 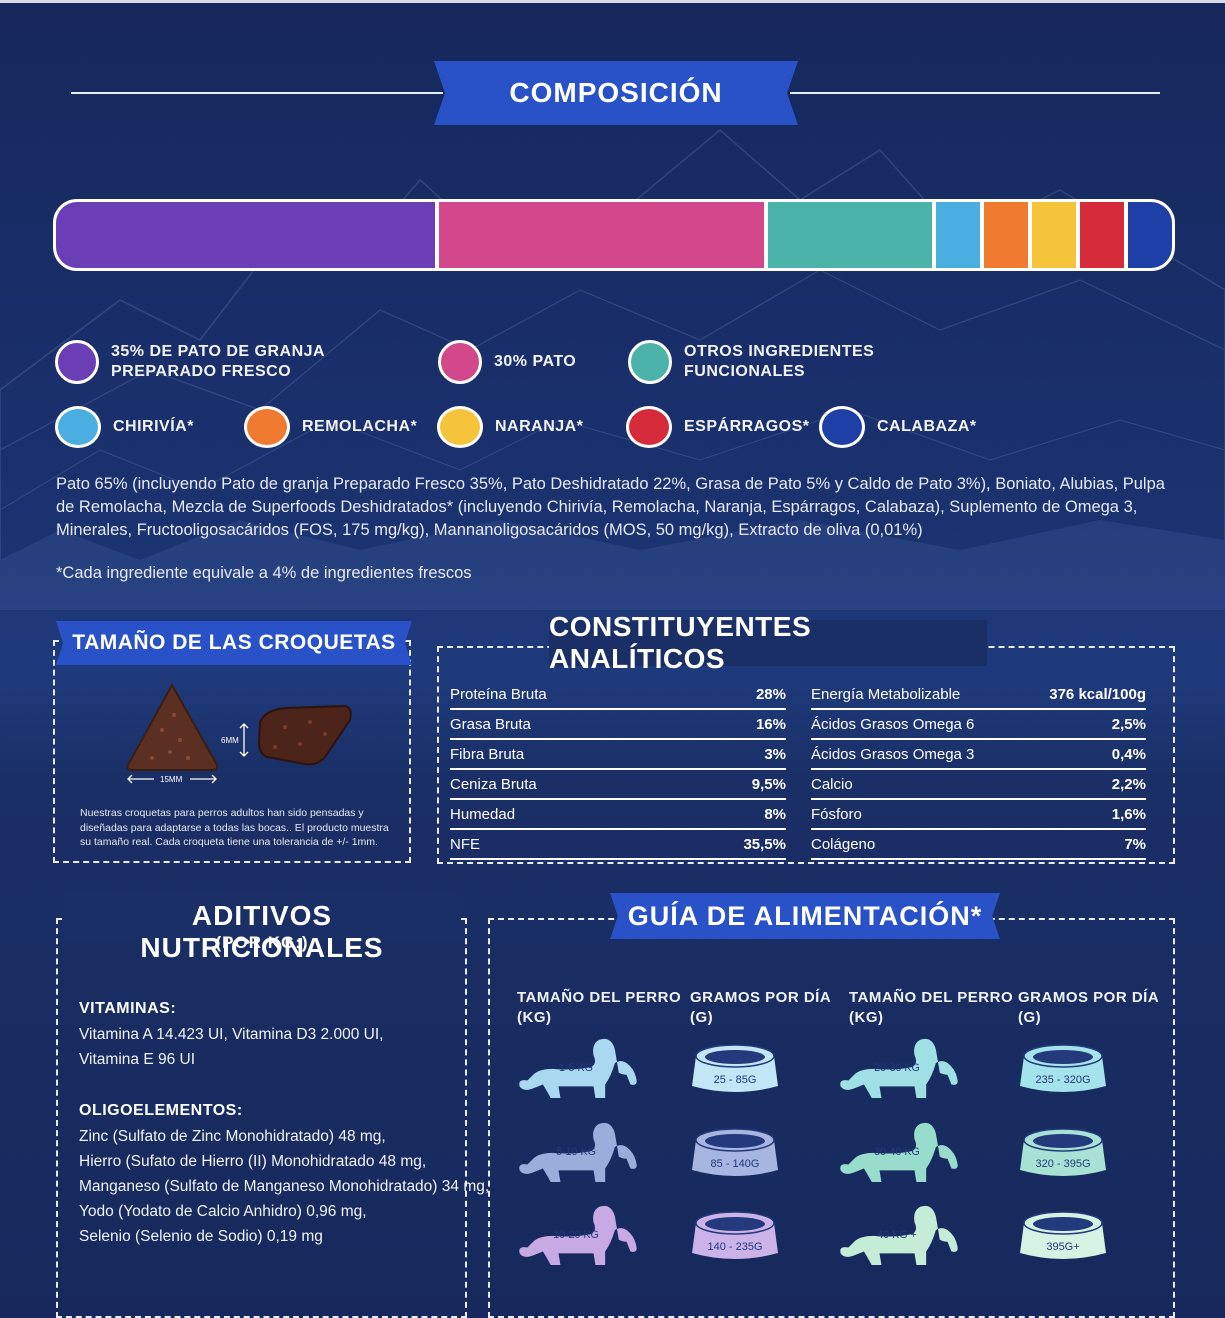 What do you see at coordinates (567, 724) in the screenshot?
I see `analytics-name: Grasa Bruta` at bounding box center [567, 724].